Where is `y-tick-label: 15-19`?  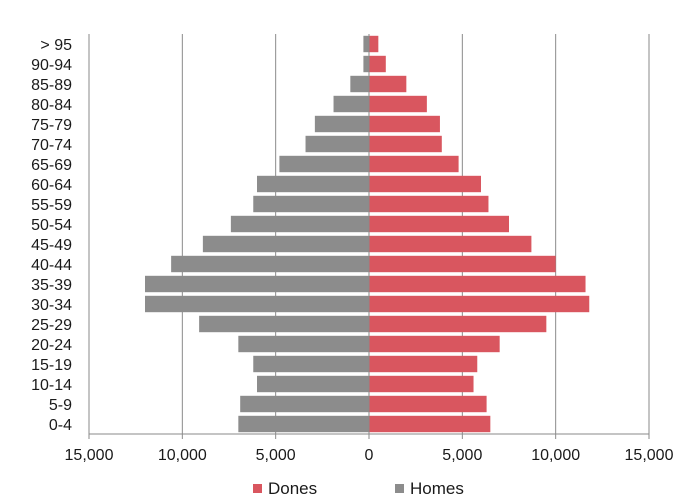
y-tick-label: 15-19 is located at coordinates (51, 365).